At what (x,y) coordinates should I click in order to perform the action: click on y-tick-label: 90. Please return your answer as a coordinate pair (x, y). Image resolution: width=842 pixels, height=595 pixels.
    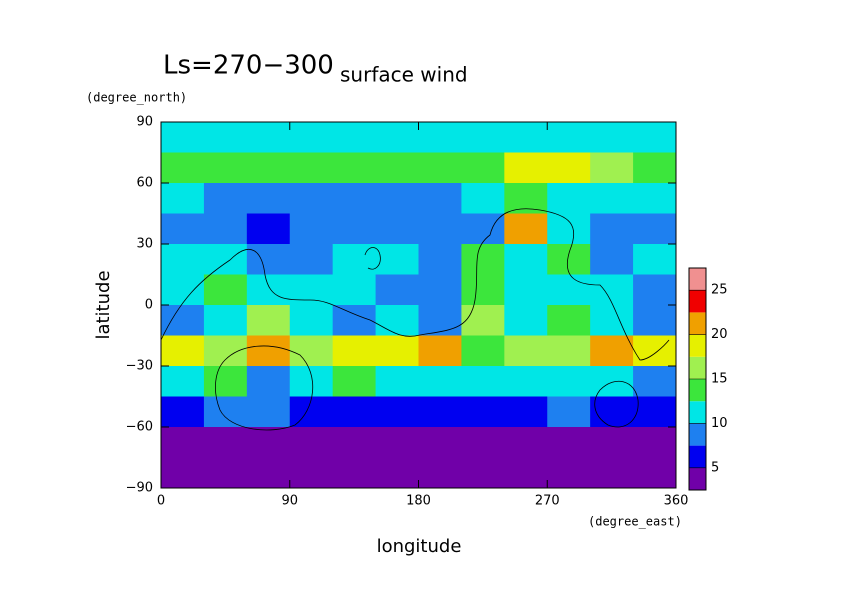
    Looking at the image, I should click on (144, 122).